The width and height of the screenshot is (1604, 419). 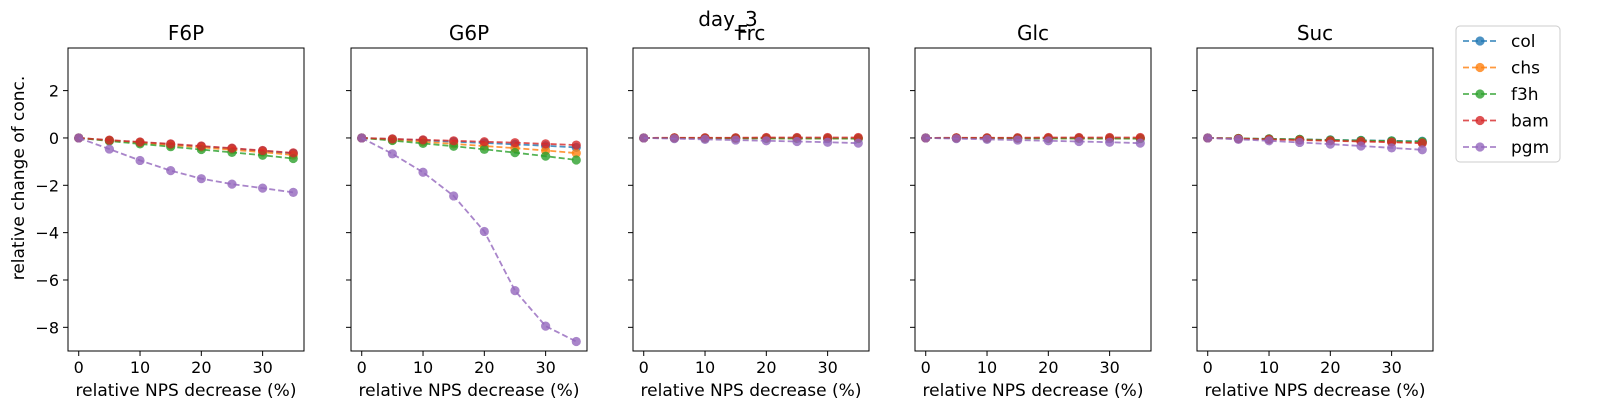 I want to click on y-tick-label: −2, so click(x=47, y=185).